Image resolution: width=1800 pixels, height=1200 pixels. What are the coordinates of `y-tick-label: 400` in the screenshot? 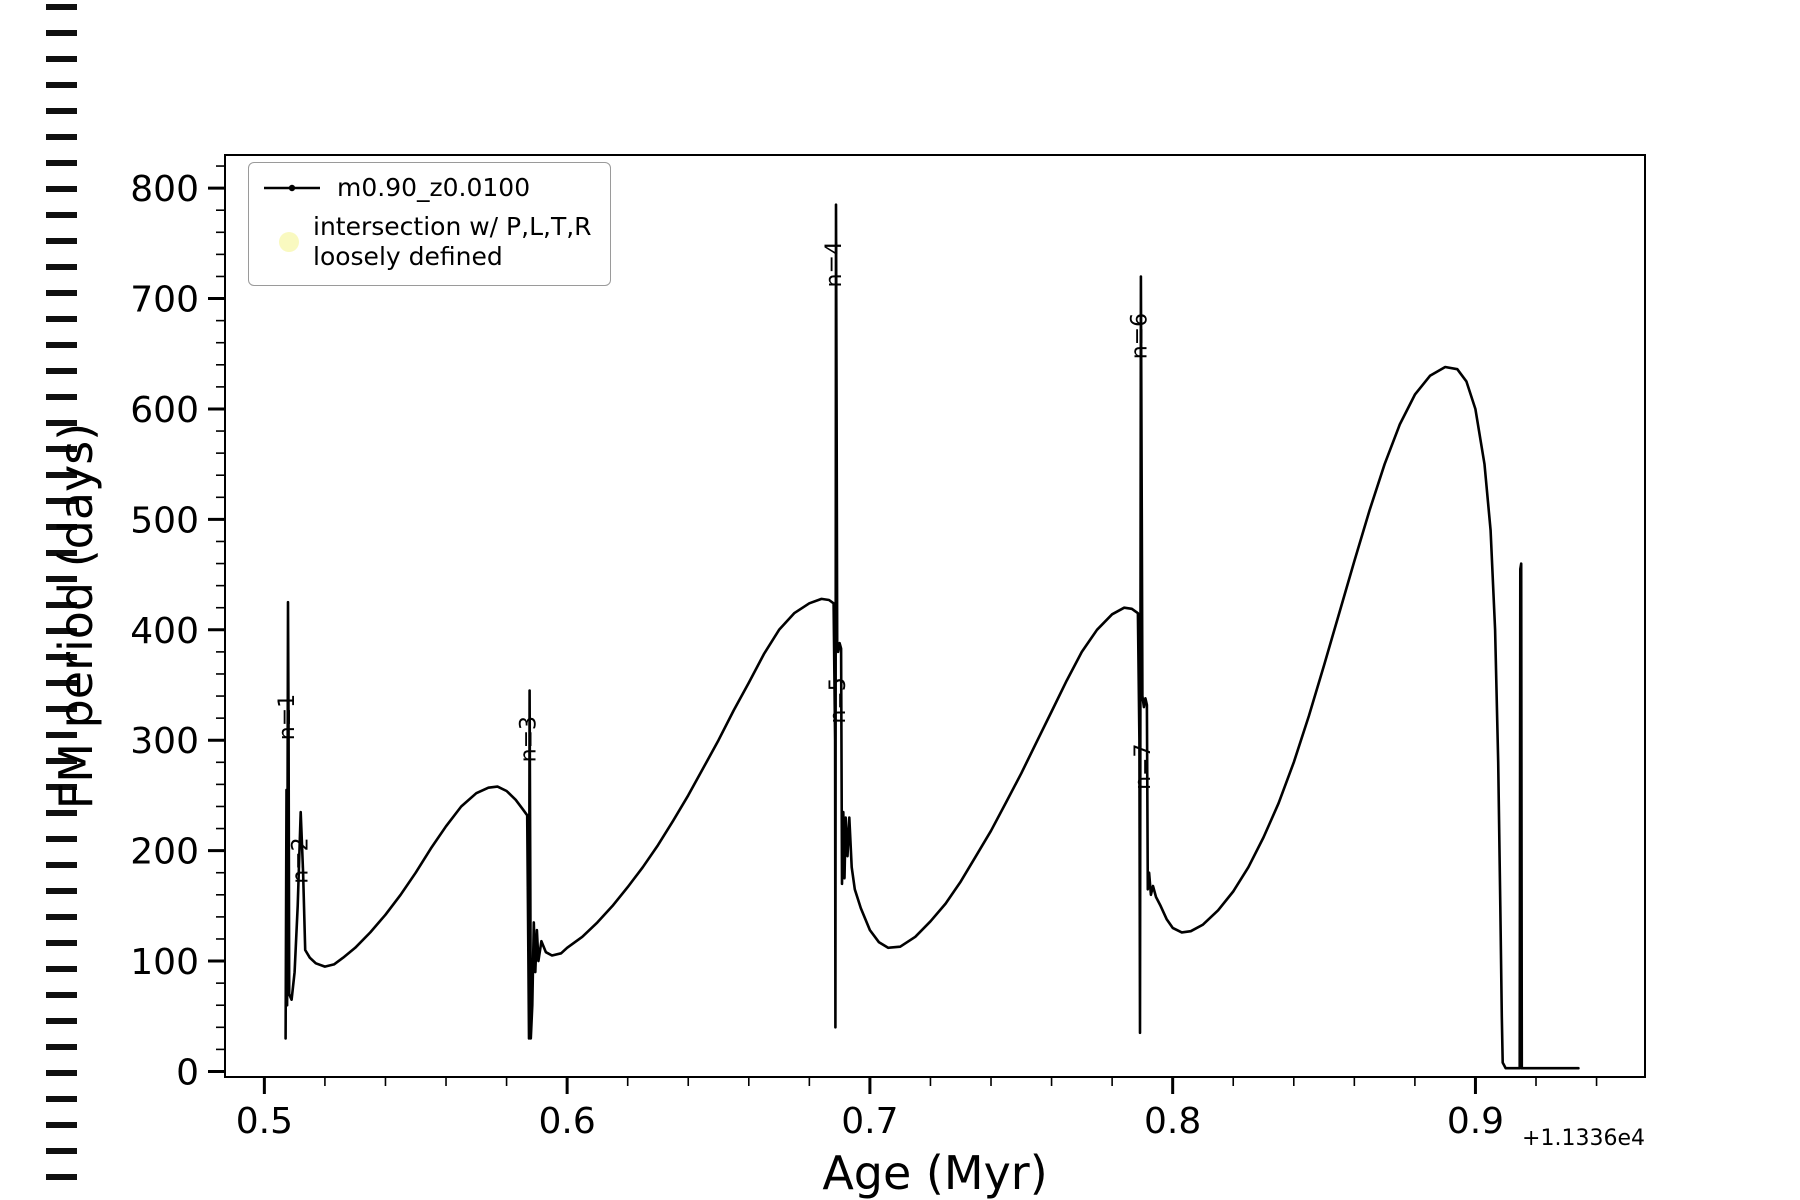 It's located at (164, 631).